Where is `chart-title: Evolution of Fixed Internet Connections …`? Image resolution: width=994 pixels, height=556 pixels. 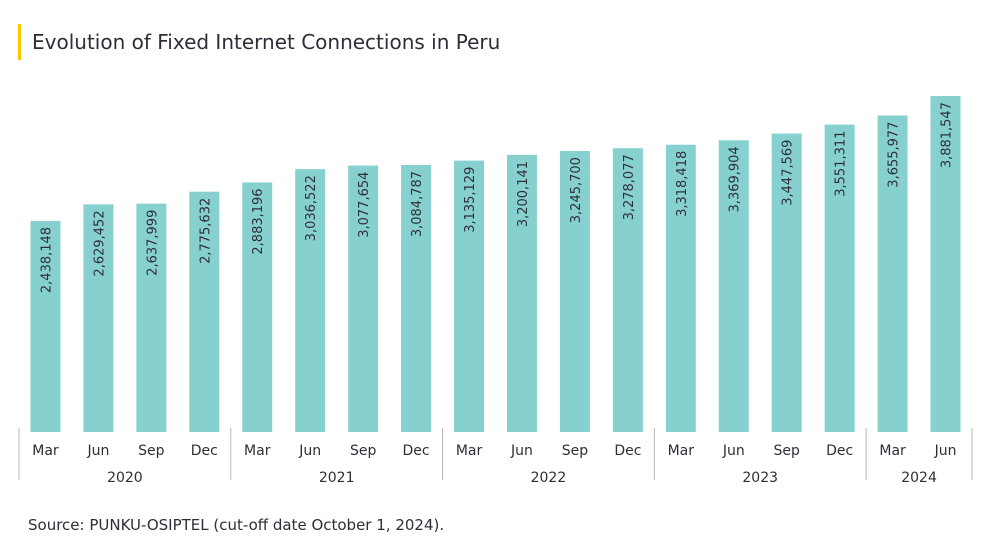 chart-title: Evolution of Fixed Internet Connections … is located at coordinates (266, 42).